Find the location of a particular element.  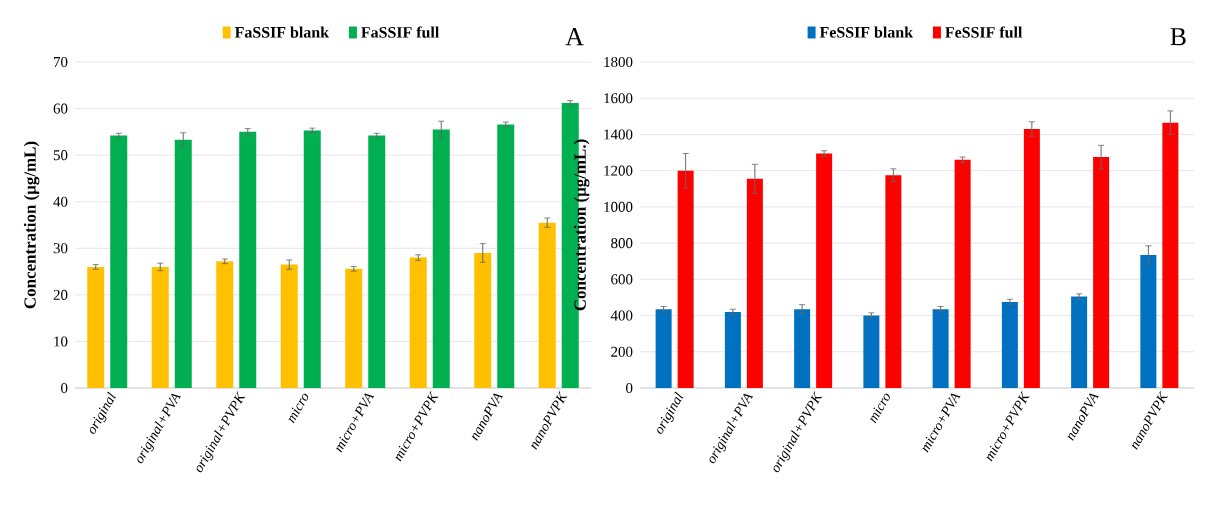

y-axis-title: Concentration (μg/mL.) is located at coordinates (581, 225).